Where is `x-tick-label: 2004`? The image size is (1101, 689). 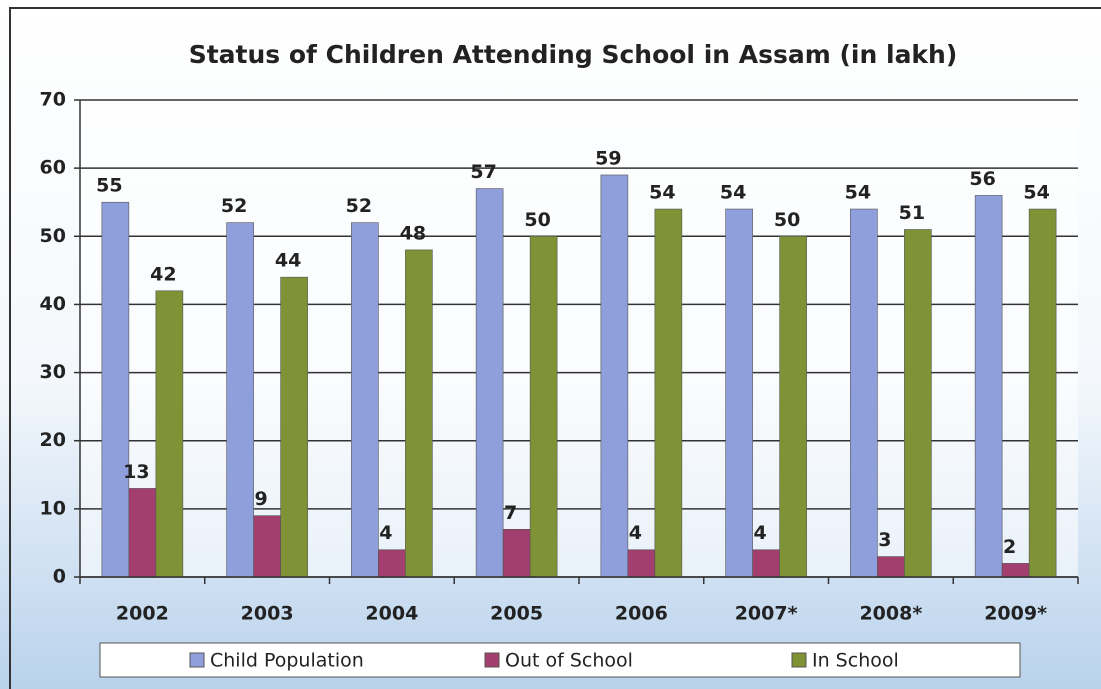 x-tick-label: 2004 is located at coordinates (391, 614).